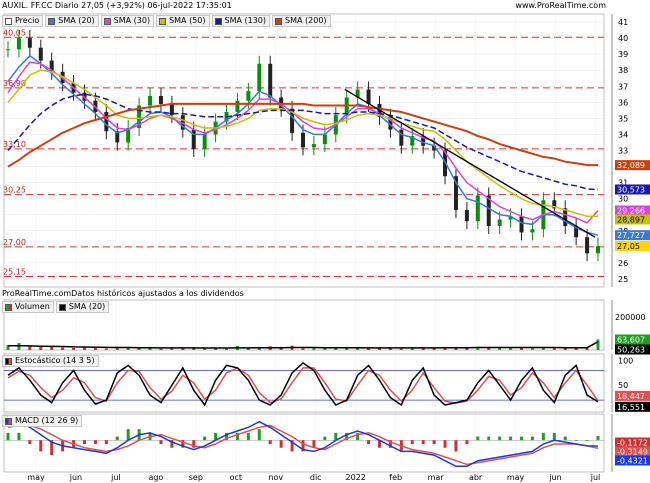  I want to click on macd-legend: MACD (12 26 9), so click(42, 421).